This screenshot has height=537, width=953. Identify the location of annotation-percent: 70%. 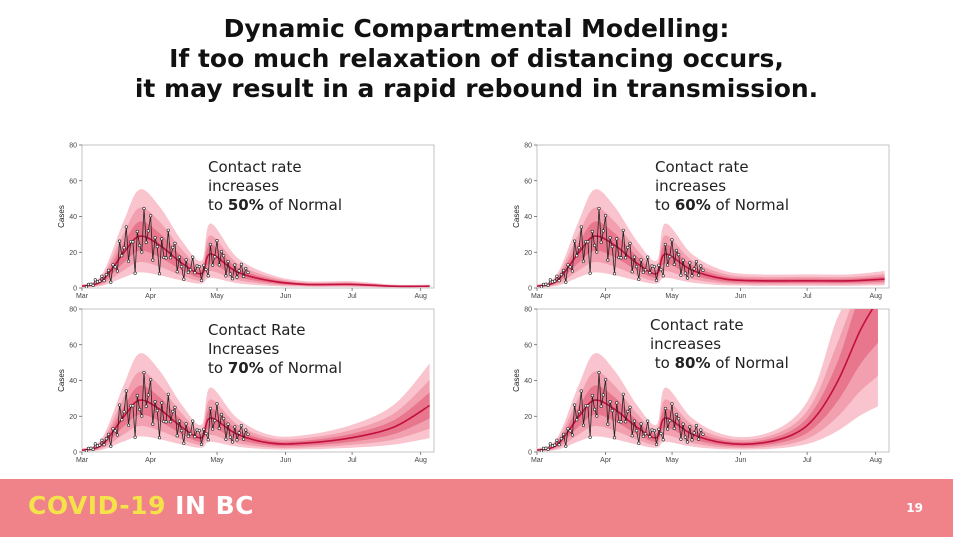
(245, 368).